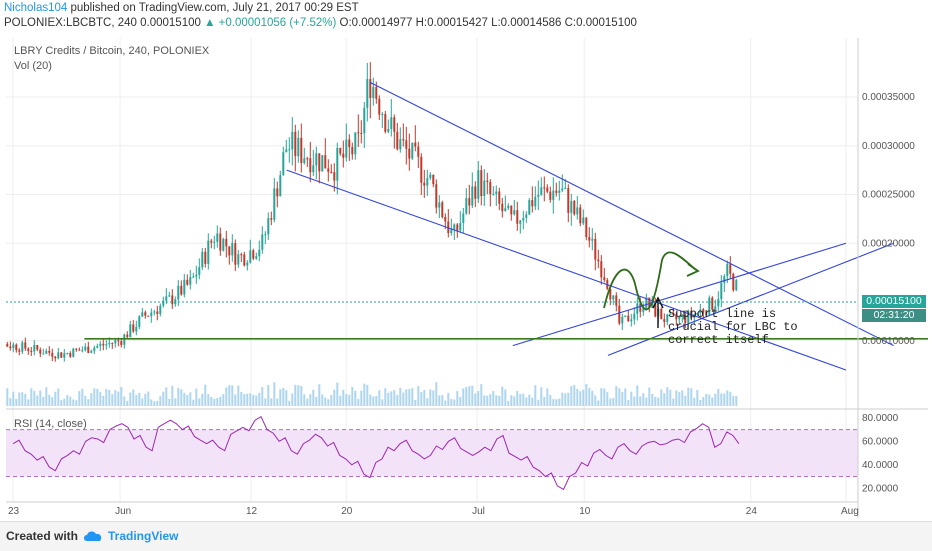 The width and height of the screenshot is (932, 551). I want to click on y-tick-label: 0.00035000, so click(888, 97).